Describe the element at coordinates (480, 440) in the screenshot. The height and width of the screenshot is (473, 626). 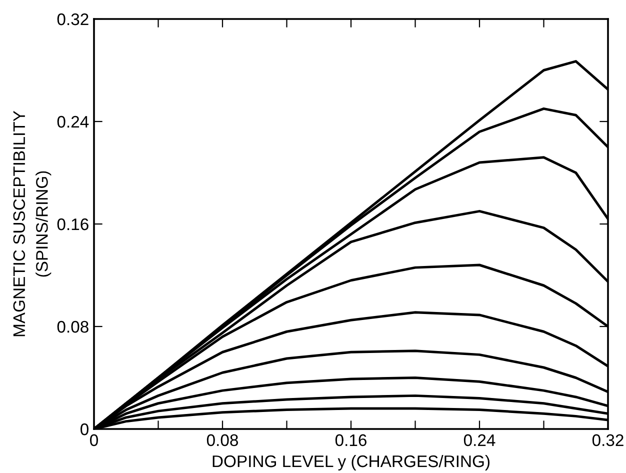
I see `x-tick-label: 0.24` at that location.